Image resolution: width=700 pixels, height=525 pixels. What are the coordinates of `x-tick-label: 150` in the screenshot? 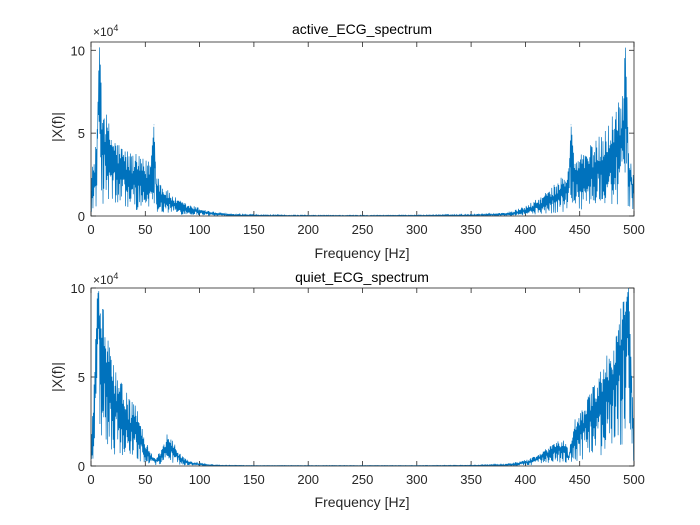 It's located at (254, 229).